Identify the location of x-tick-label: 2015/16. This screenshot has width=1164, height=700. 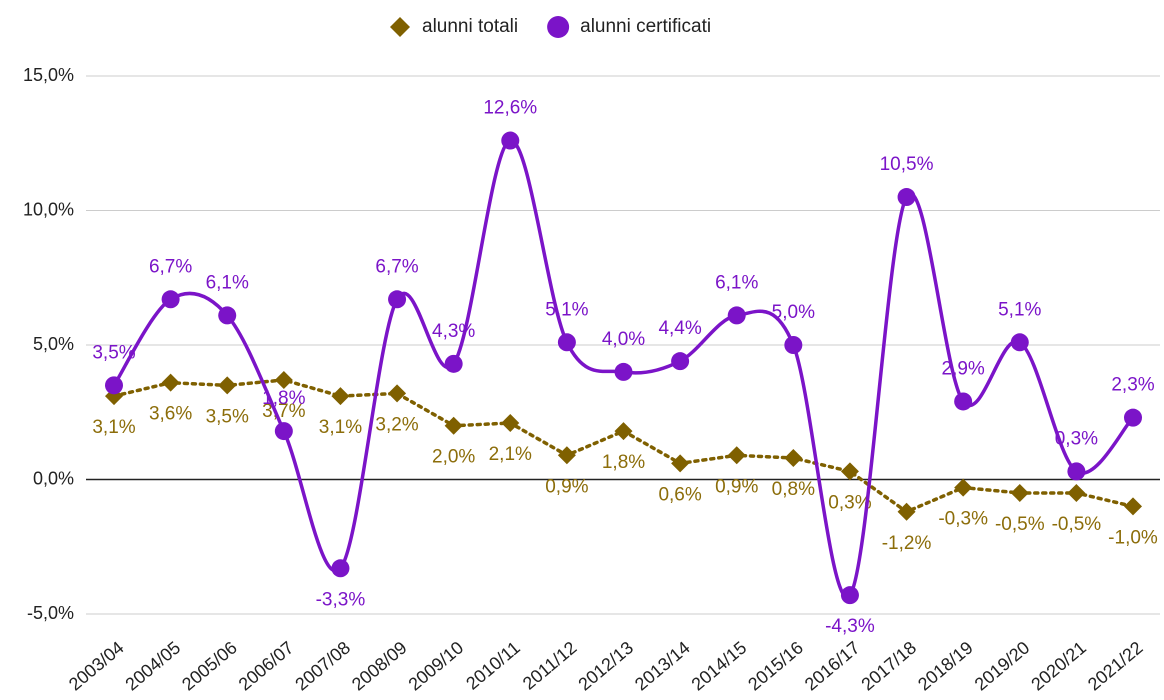
(775, 665).